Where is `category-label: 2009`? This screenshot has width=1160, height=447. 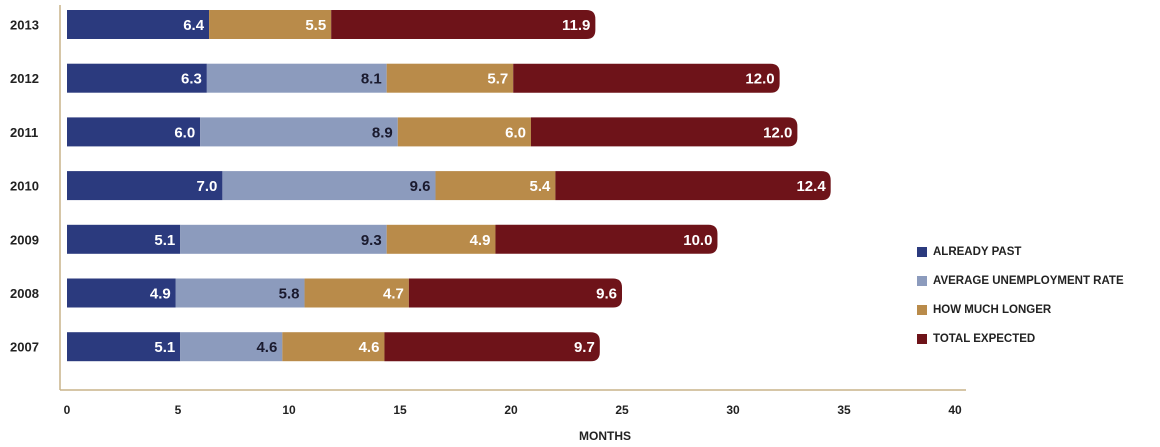 category-label: 2009 is located at coordinates (24, 239).